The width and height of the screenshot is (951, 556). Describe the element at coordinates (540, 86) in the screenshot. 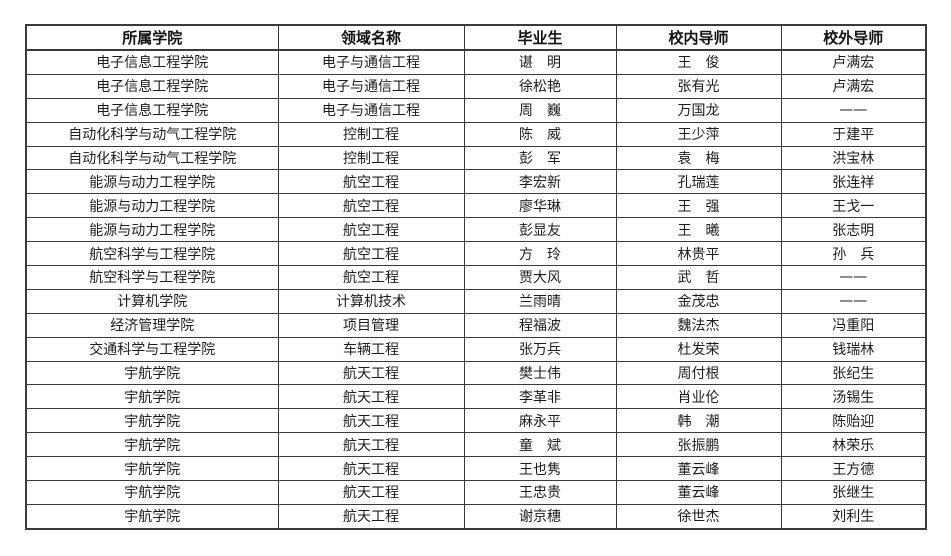

I see `table-cell: 徐松艳` at that location.